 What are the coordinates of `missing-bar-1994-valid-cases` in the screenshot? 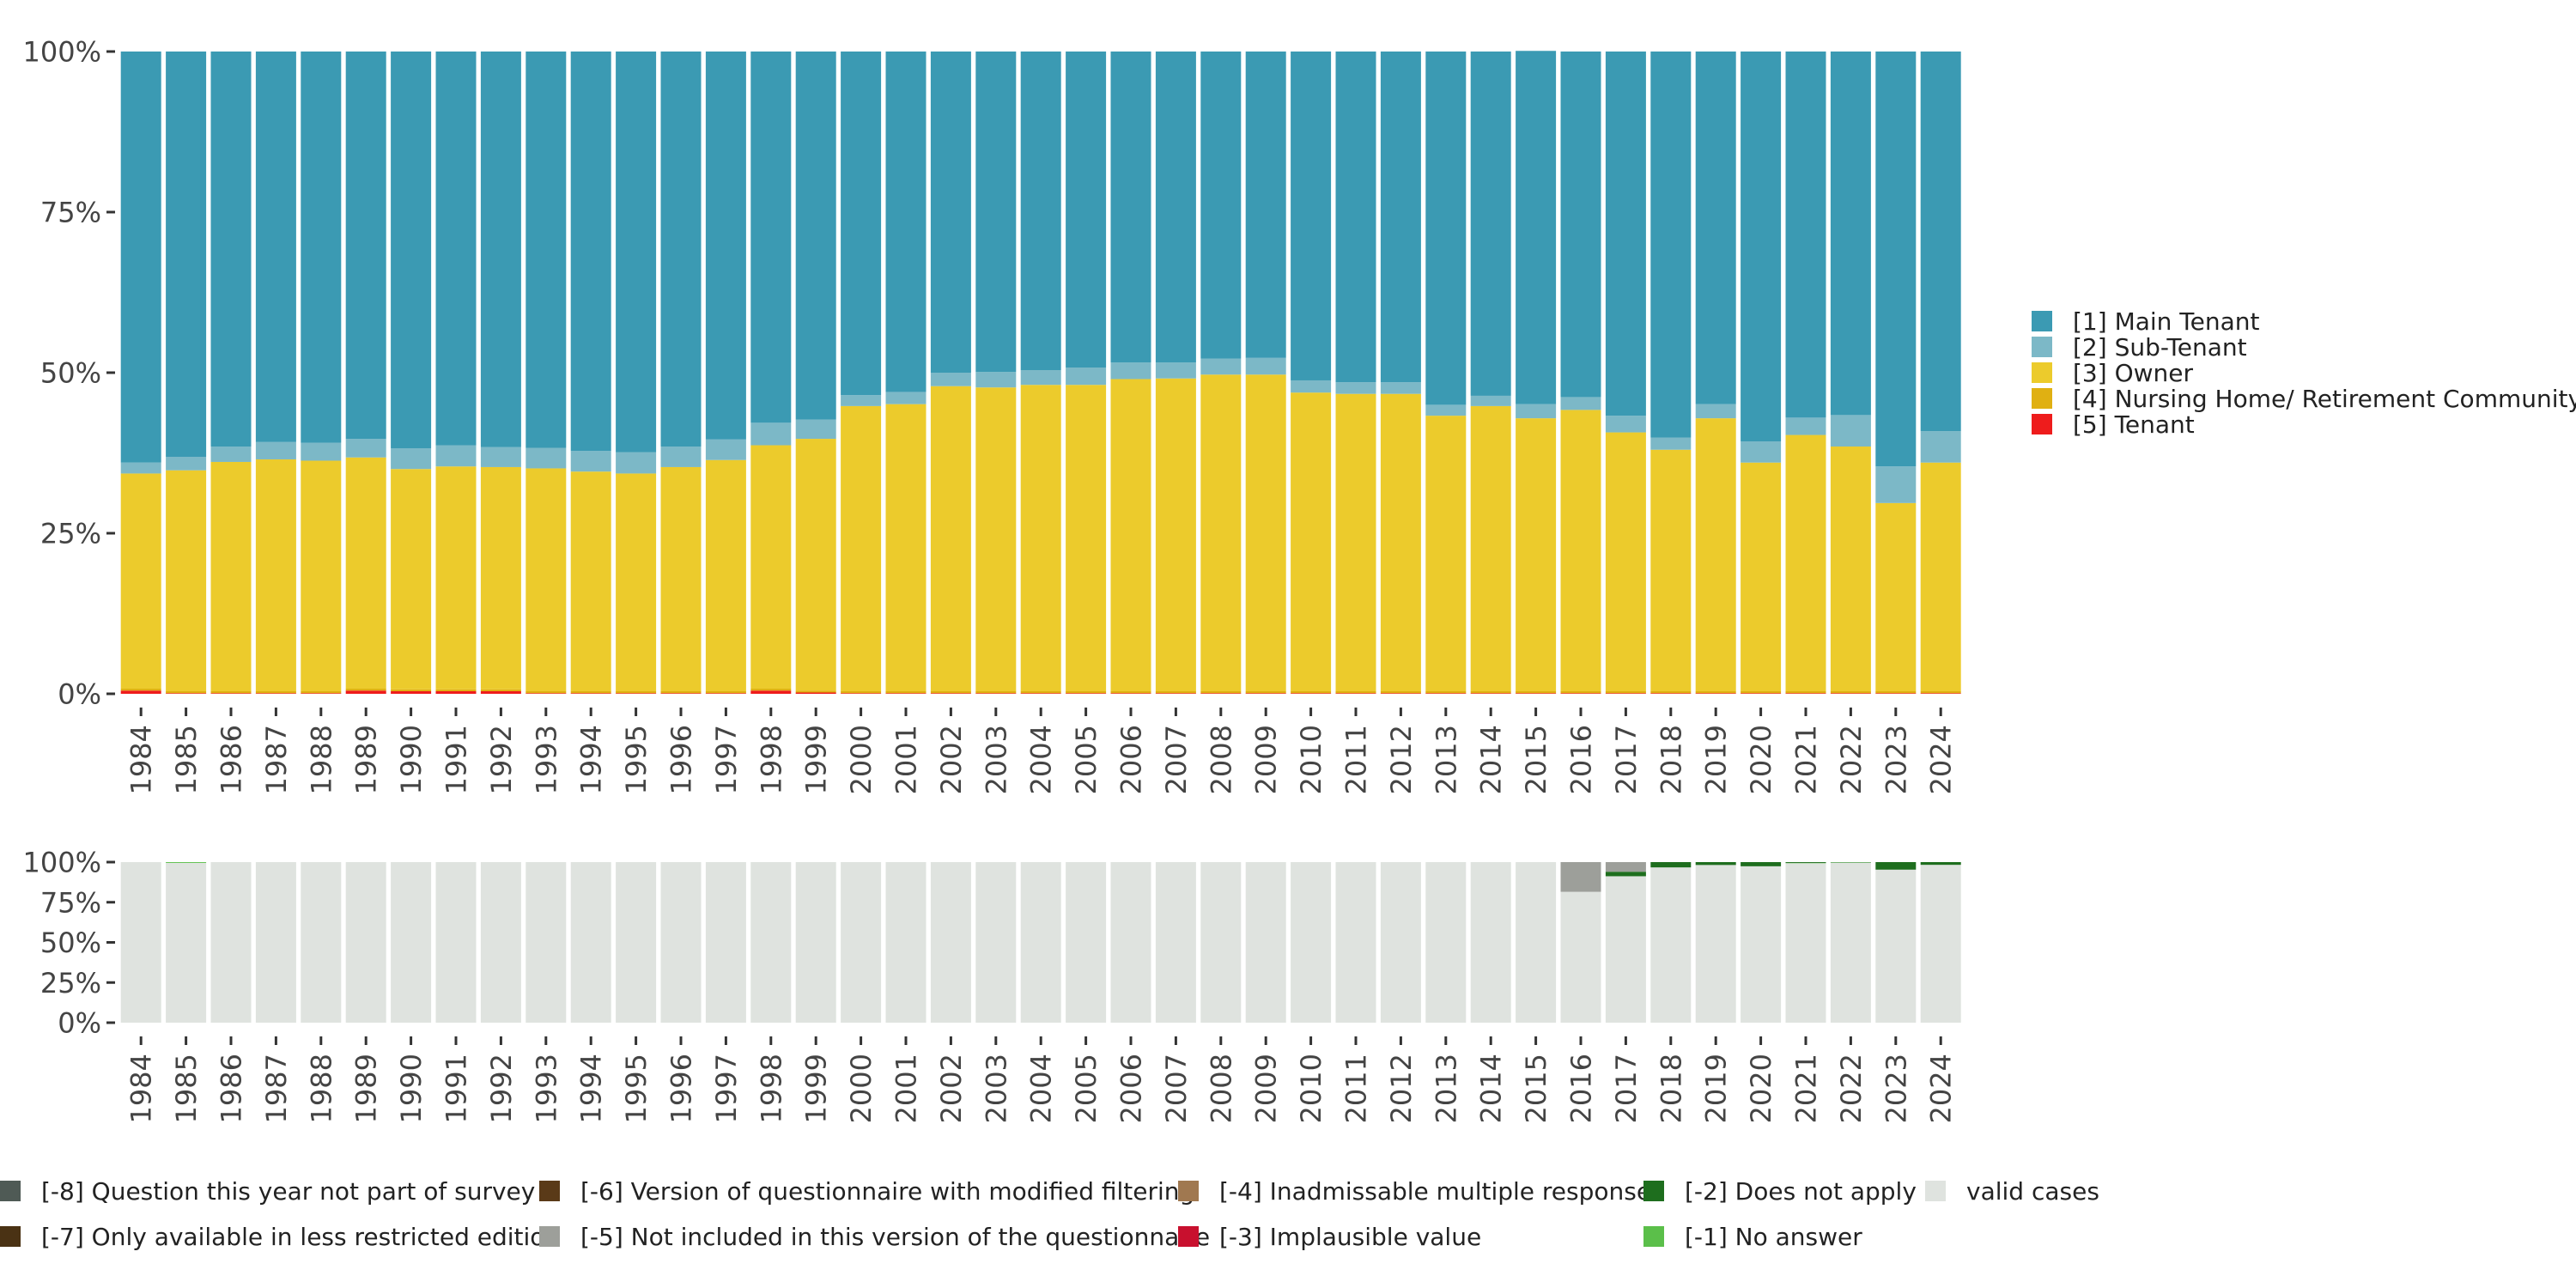 It's located at (590, 943).